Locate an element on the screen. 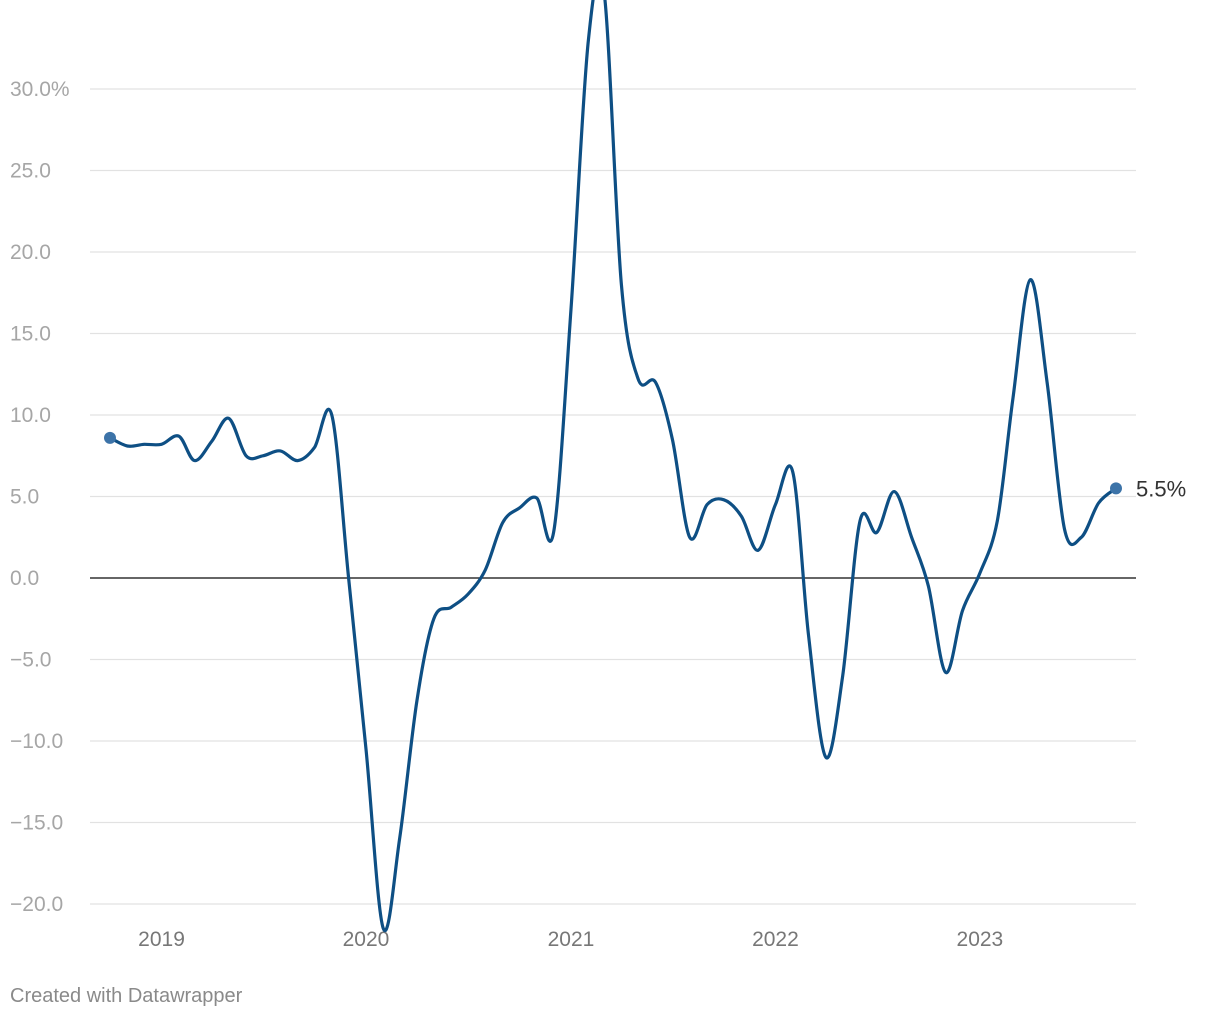 Image resolution: width=1220 pixels, height=1020 pixels. start-point-marker is located at coordinates (110, 437).